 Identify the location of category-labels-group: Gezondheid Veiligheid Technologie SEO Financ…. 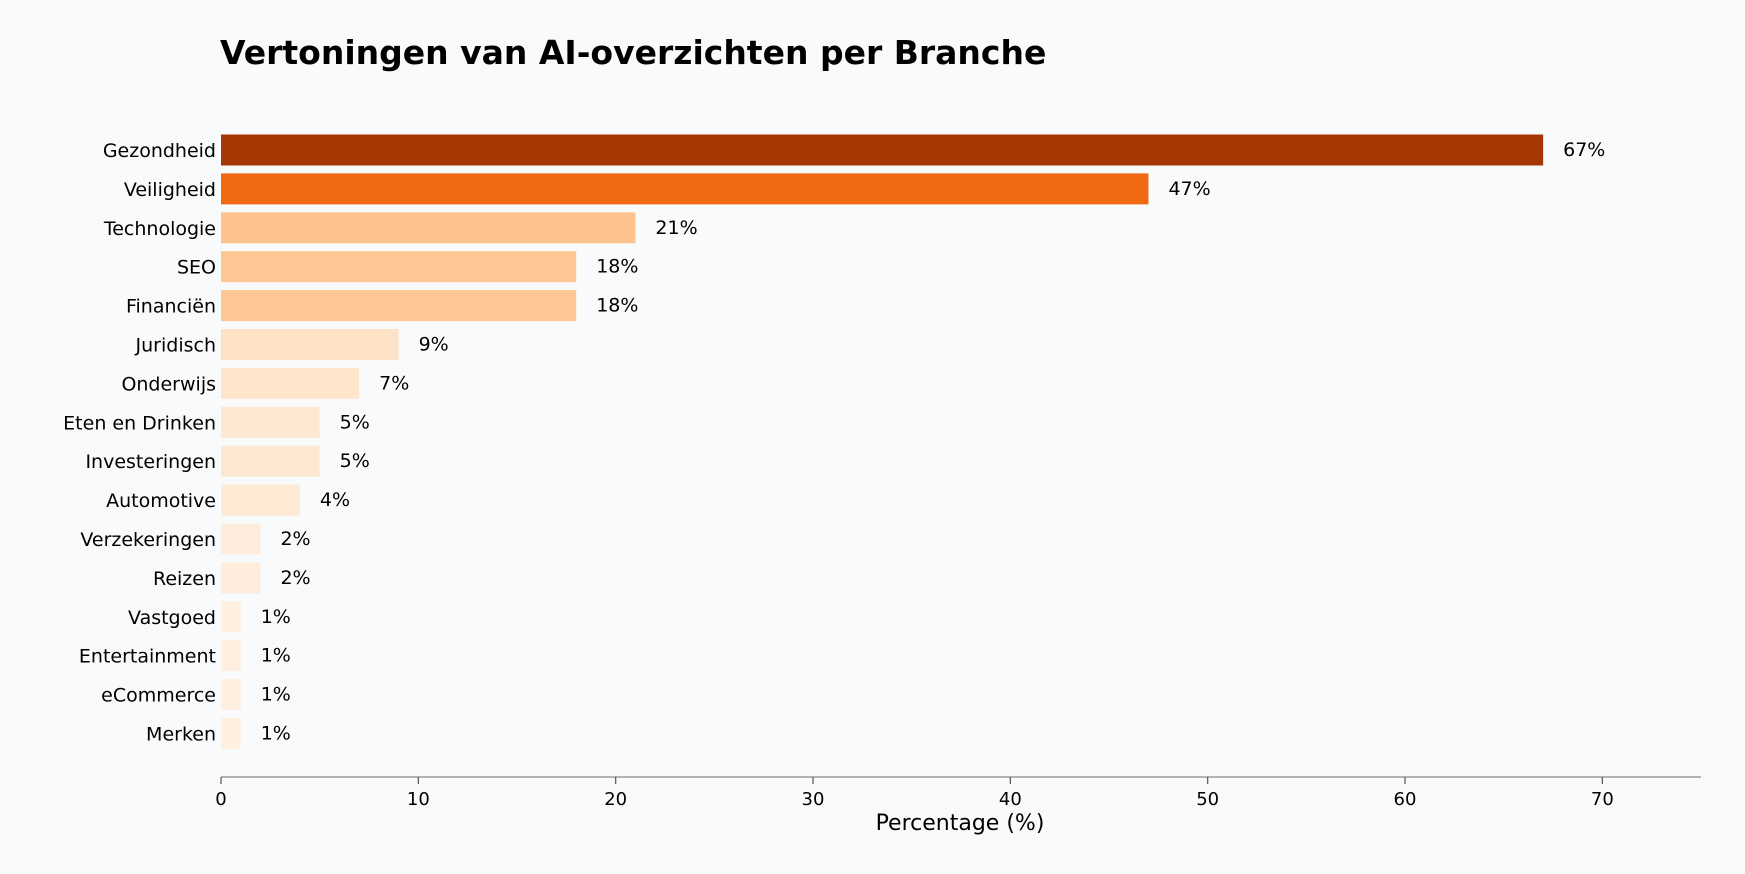
(139, 443).